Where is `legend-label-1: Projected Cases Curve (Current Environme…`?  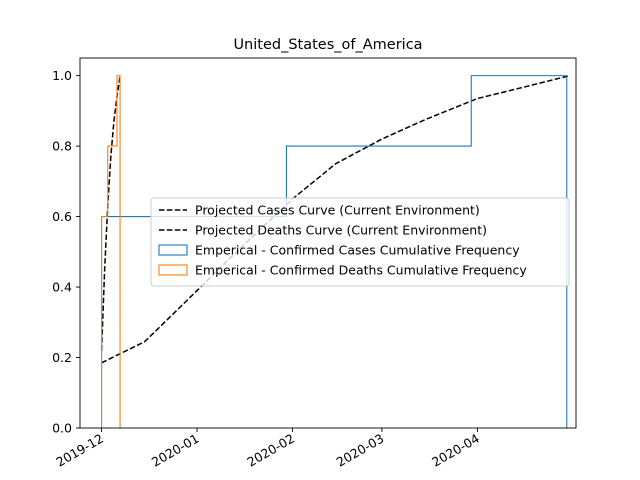
legend-label-1: Projected Cases Curve (Current Environme… is located at coordinates (337, 210).